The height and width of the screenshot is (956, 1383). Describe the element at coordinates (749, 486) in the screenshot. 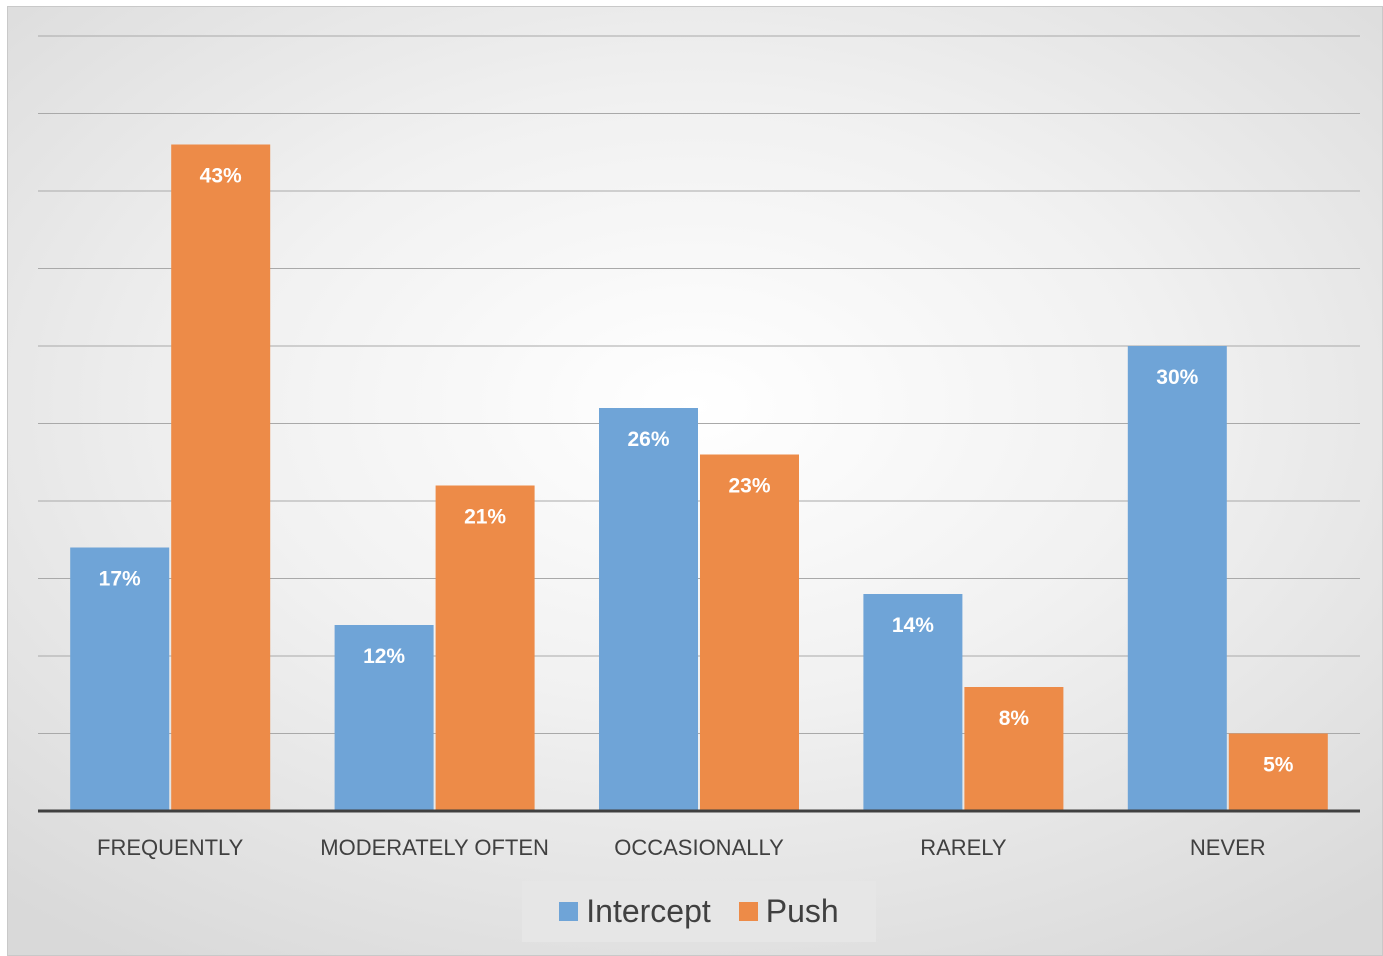

I see `data-label-push-occasionally: 23%` at that location.